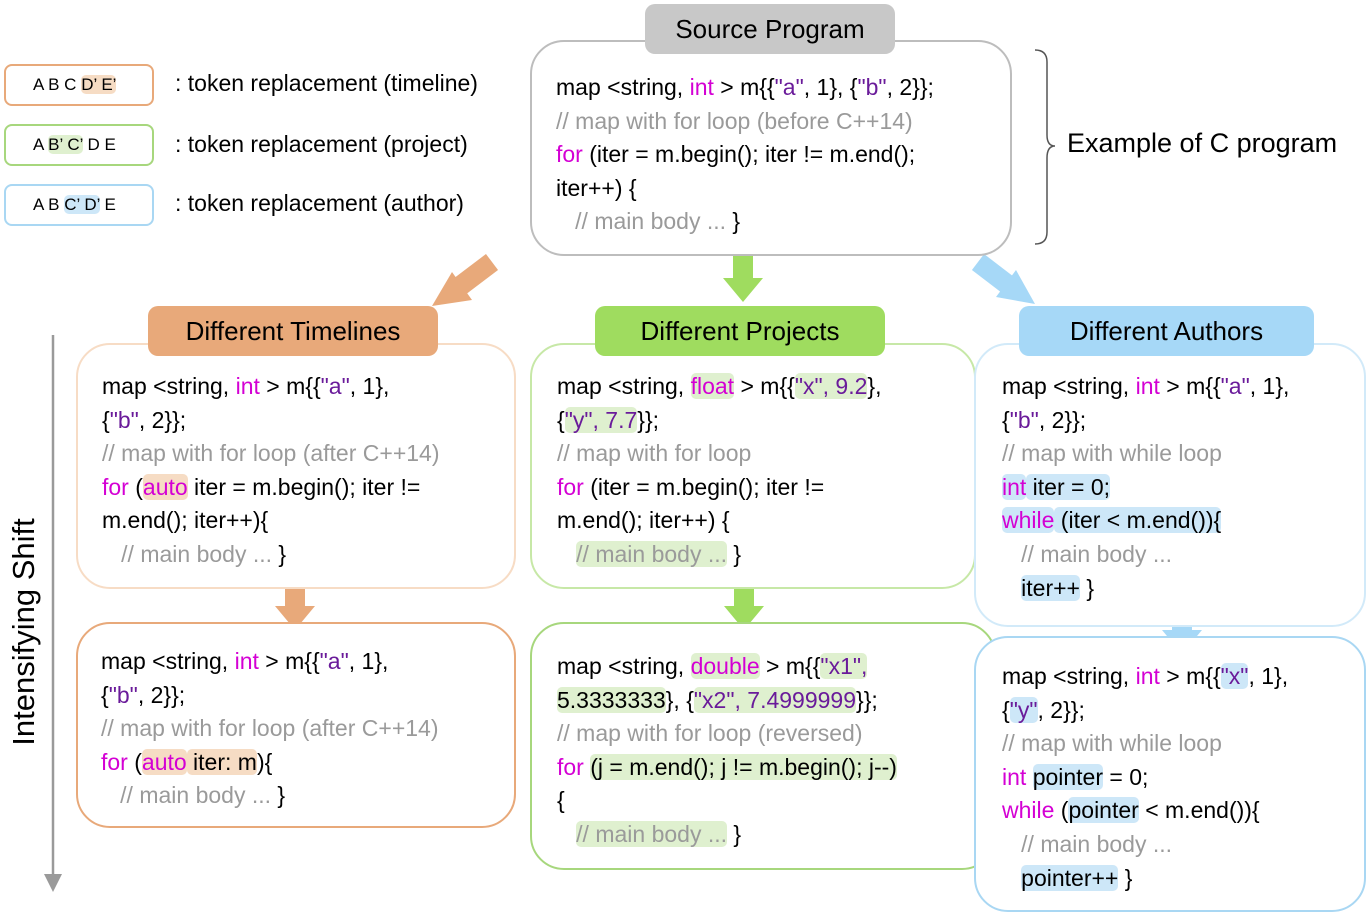 The width and height of the screenshot is (1371, 919). Describe the element at coordinates (1145, 521) in the screenshot. I see `code-line: while (iter < m.end()){` at that location.